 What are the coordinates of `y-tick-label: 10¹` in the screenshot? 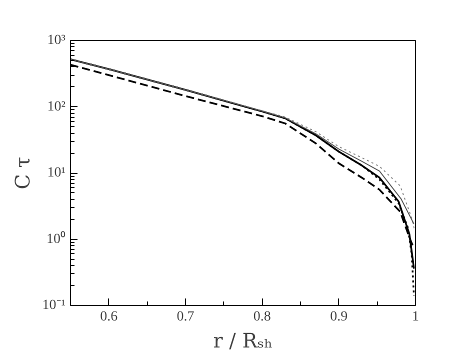 It's located at (56, 173).